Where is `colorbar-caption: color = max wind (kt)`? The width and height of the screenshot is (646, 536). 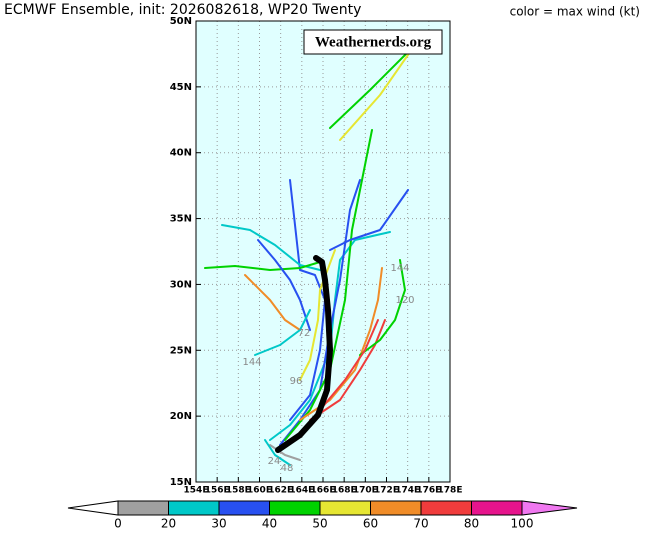
colorbar-caption: color = max wind (kt) is located at coordinates (575, 12).